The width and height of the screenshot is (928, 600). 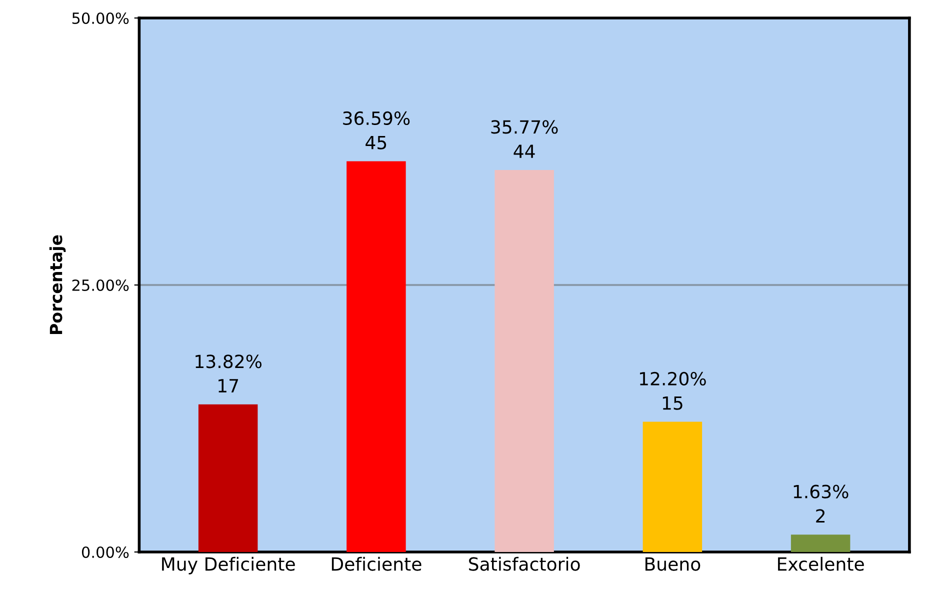 What do you see at coordinates (524, 563) in the screenshot?
I see `x-tick-label: Satisfactorio` at bounding box center [524, 563].